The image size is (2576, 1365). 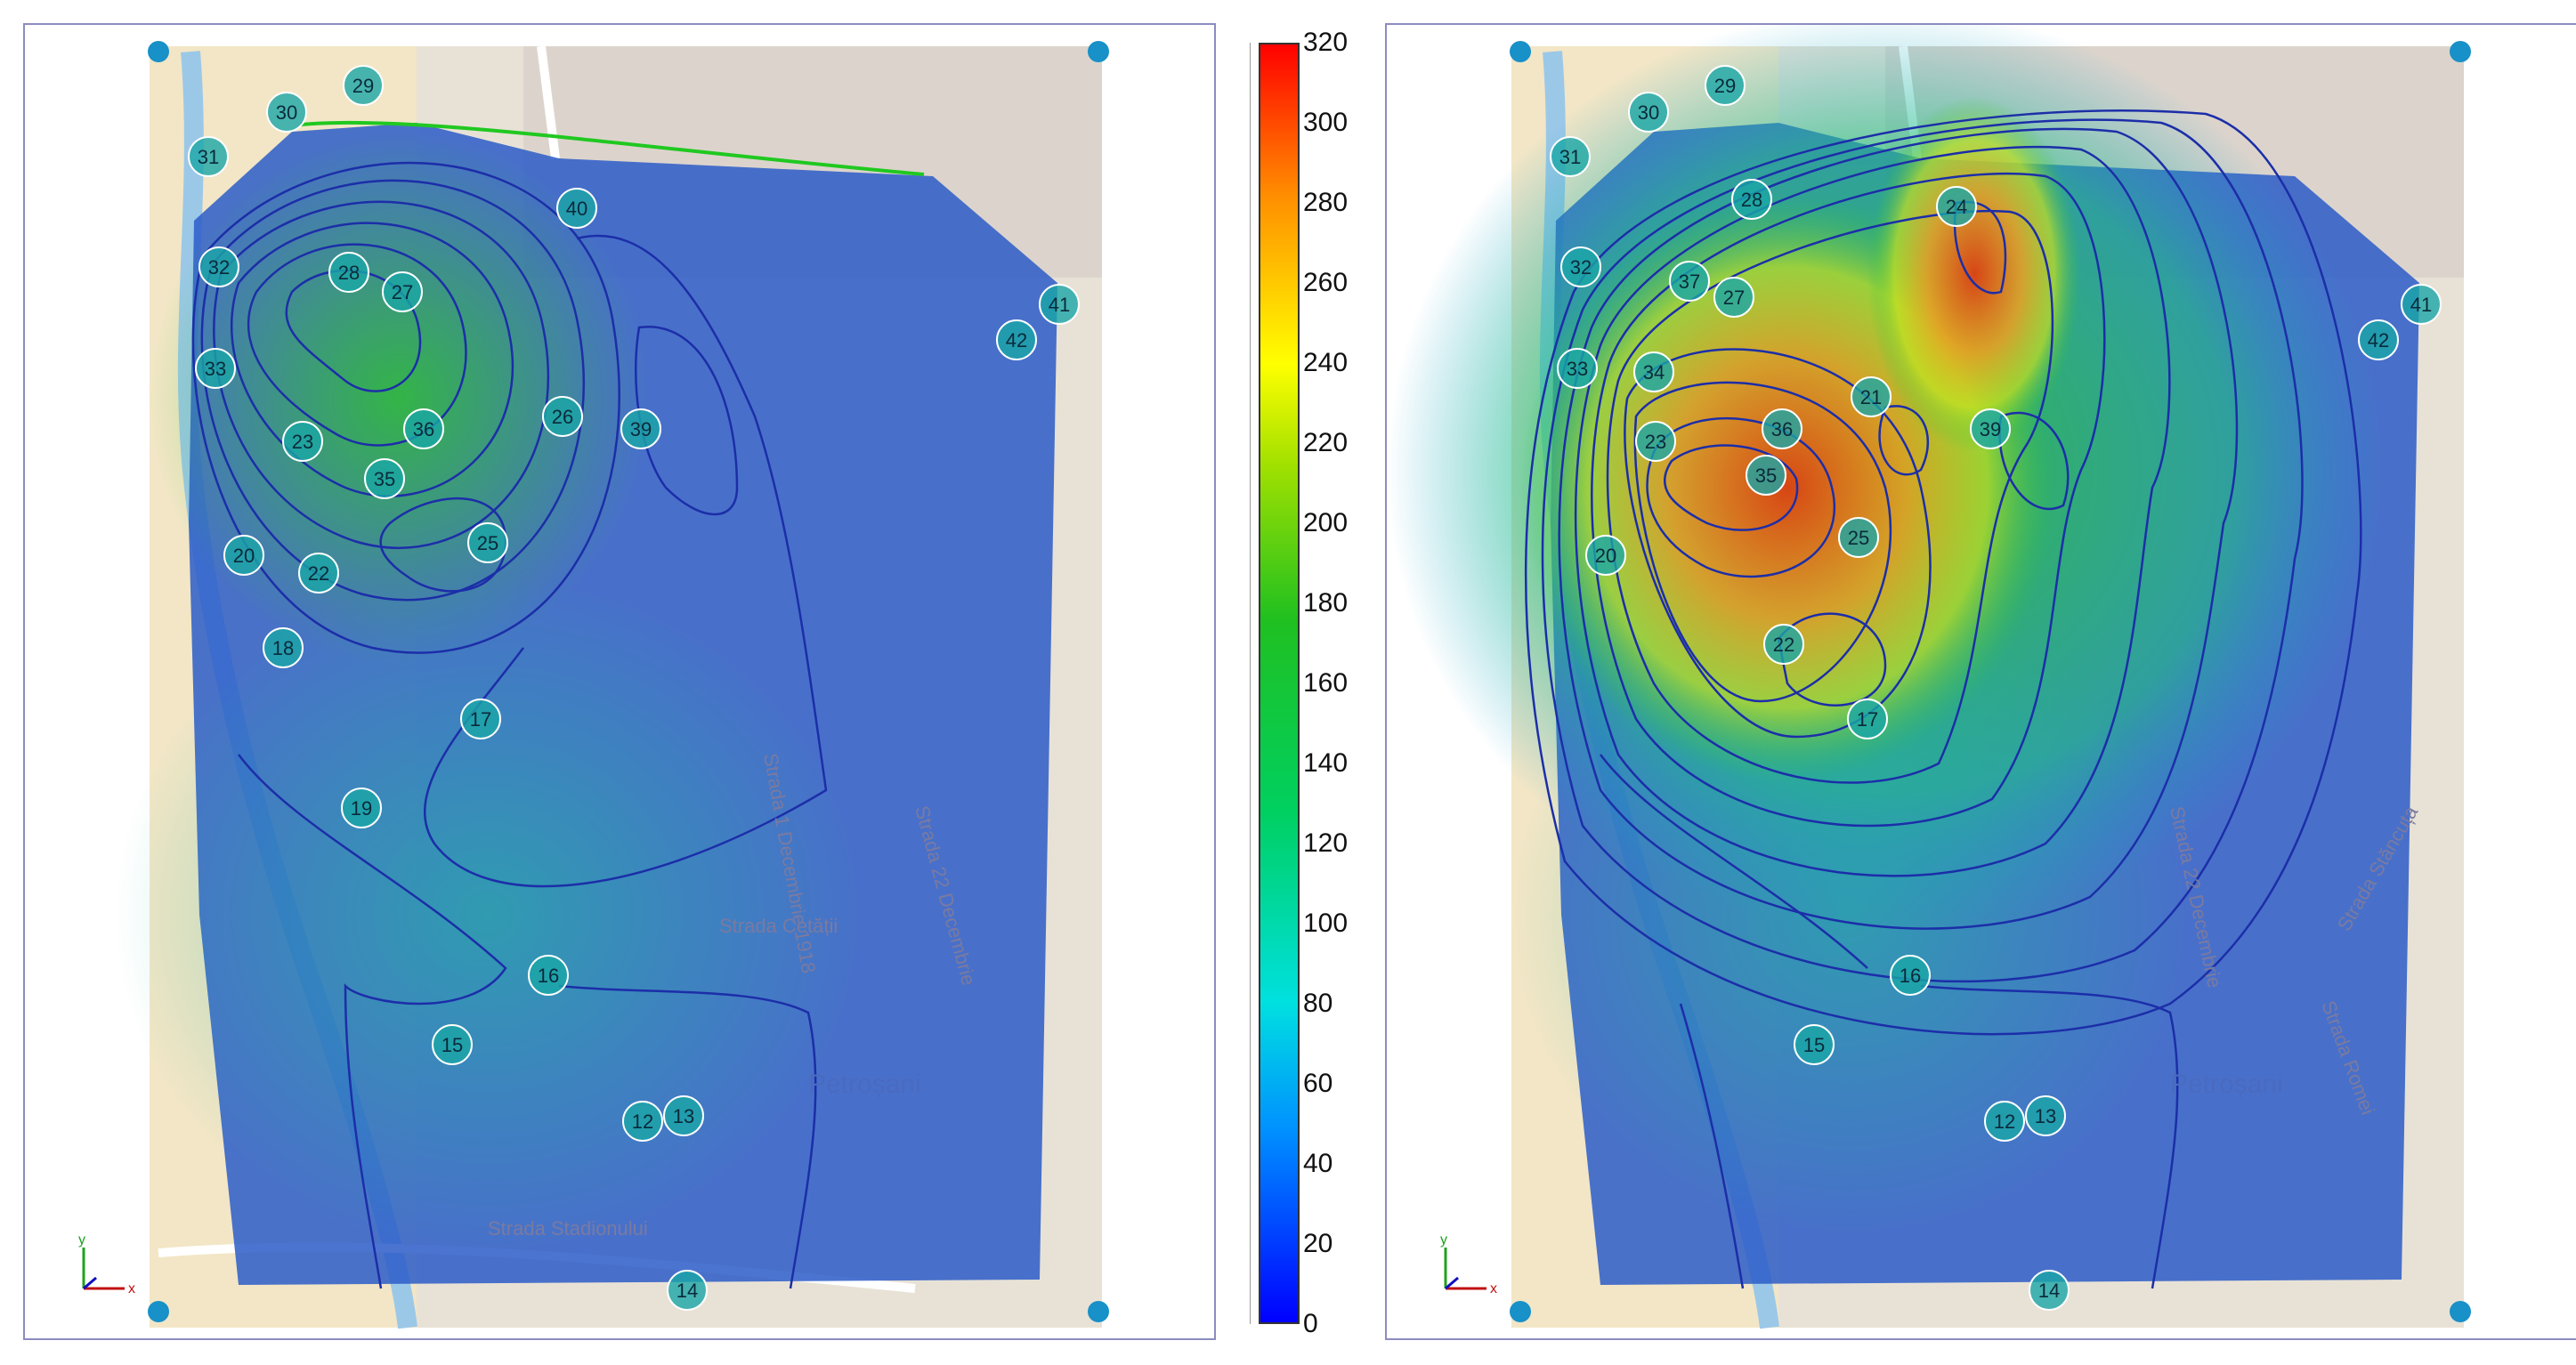 I want to click on station-marker-26: 26, so click(x=563, y=416).